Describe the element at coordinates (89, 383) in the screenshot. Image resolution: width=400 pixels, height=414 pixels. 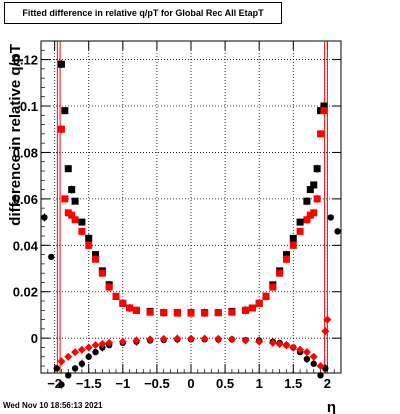
I see `x-tick-label: −1.5` at that location.